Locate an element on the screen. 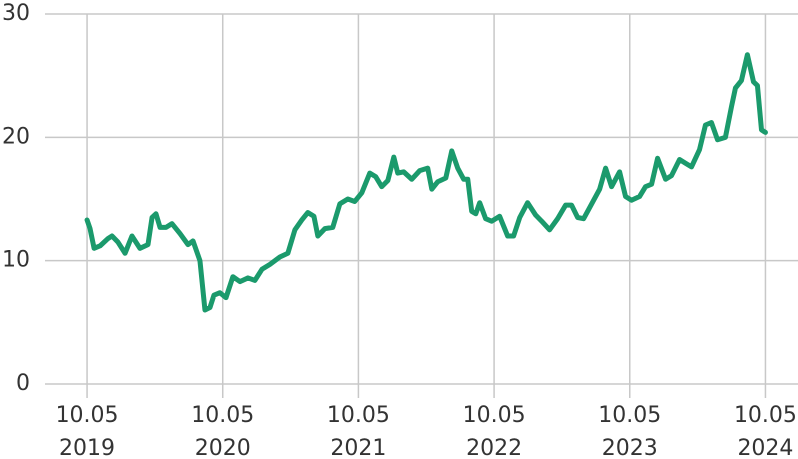 This screenshot has height=459, width=798. x-tick-label: 2021 is located at coordinates (358, 447).